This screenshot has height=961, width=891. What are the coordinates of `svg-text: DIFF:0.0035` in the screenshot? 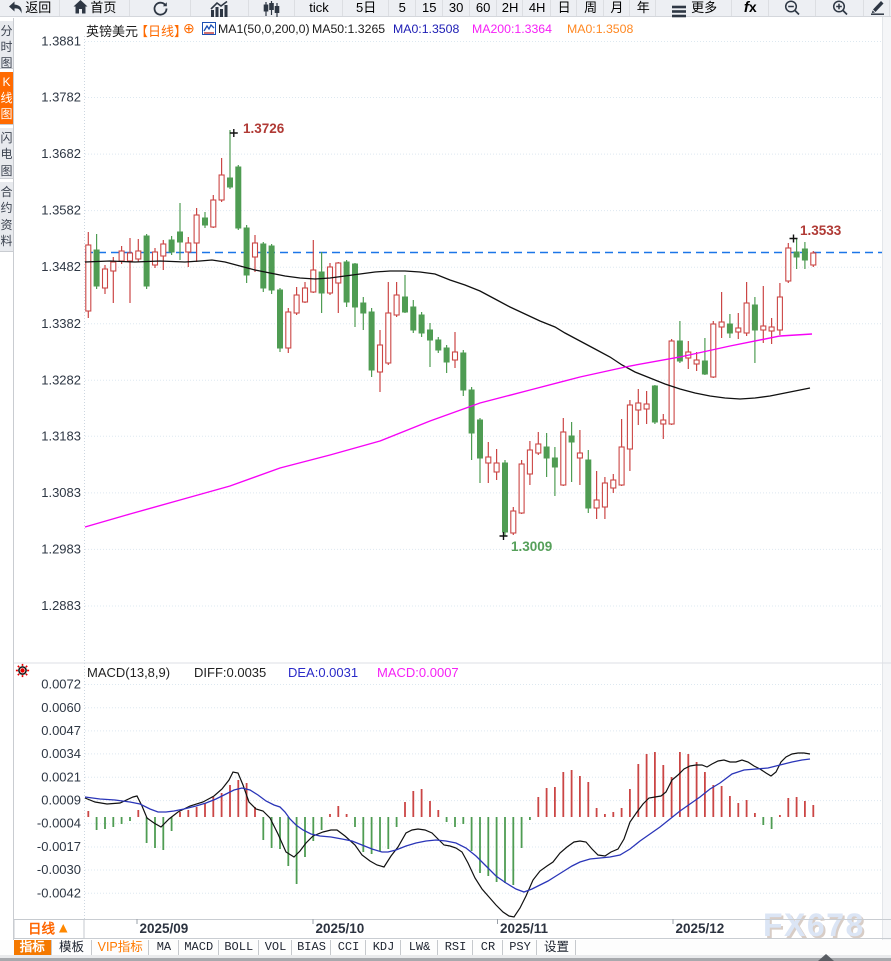 It's located at (230, 672).